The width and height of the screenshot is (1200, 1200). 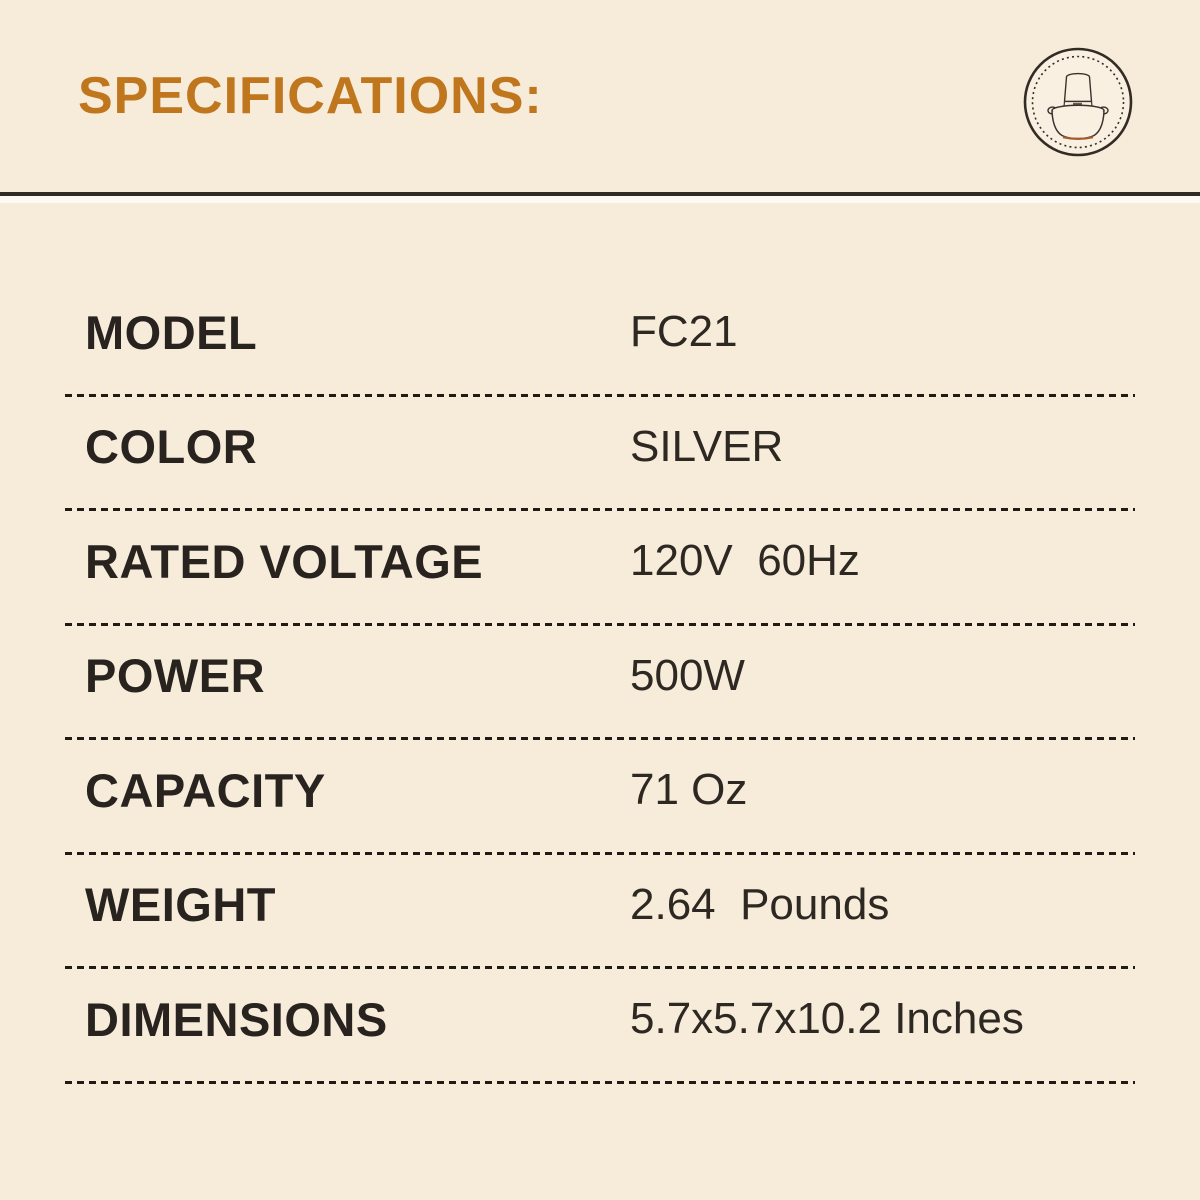 I want to click on spec-row-dimensions: DIMENSIONS 5.7x5.7x10.2 Inches, so click(x=600, y=1026).